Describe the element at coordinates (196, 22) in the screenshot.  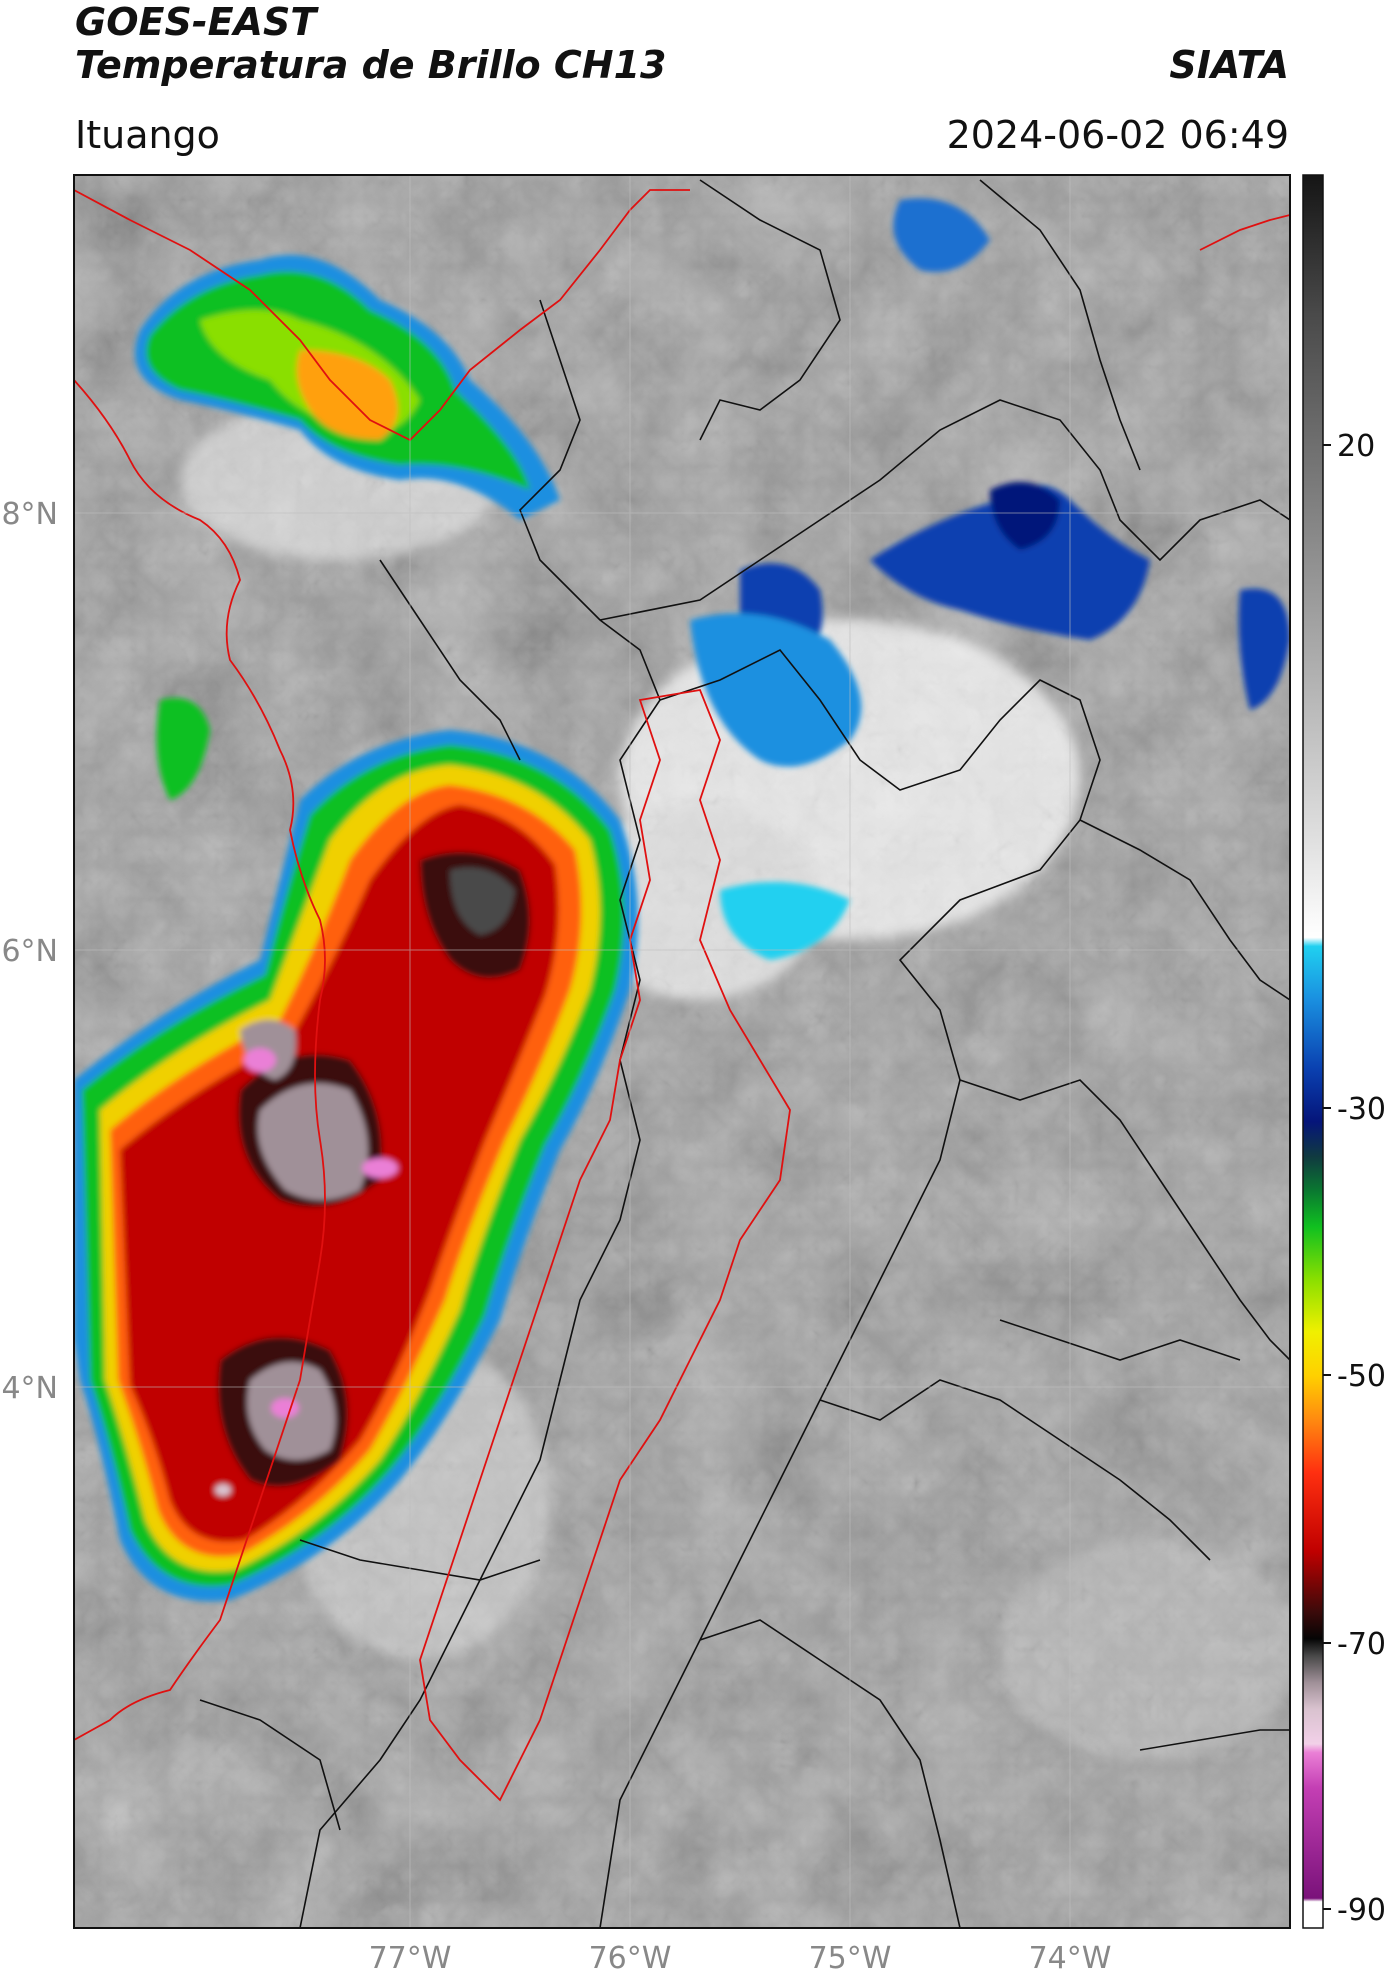
I see `satellite-title: GOES-EAST` at that location.